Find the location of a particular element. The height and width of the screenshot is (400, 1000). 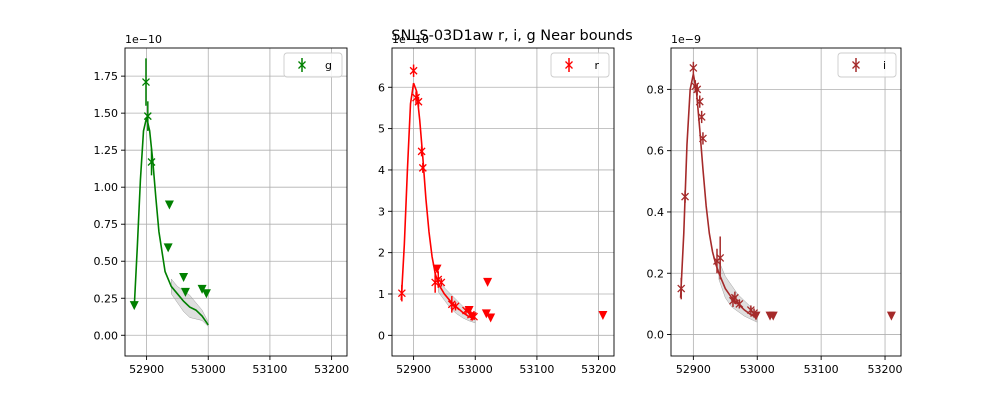

legend-label: i is located at coordinates (884, 65).